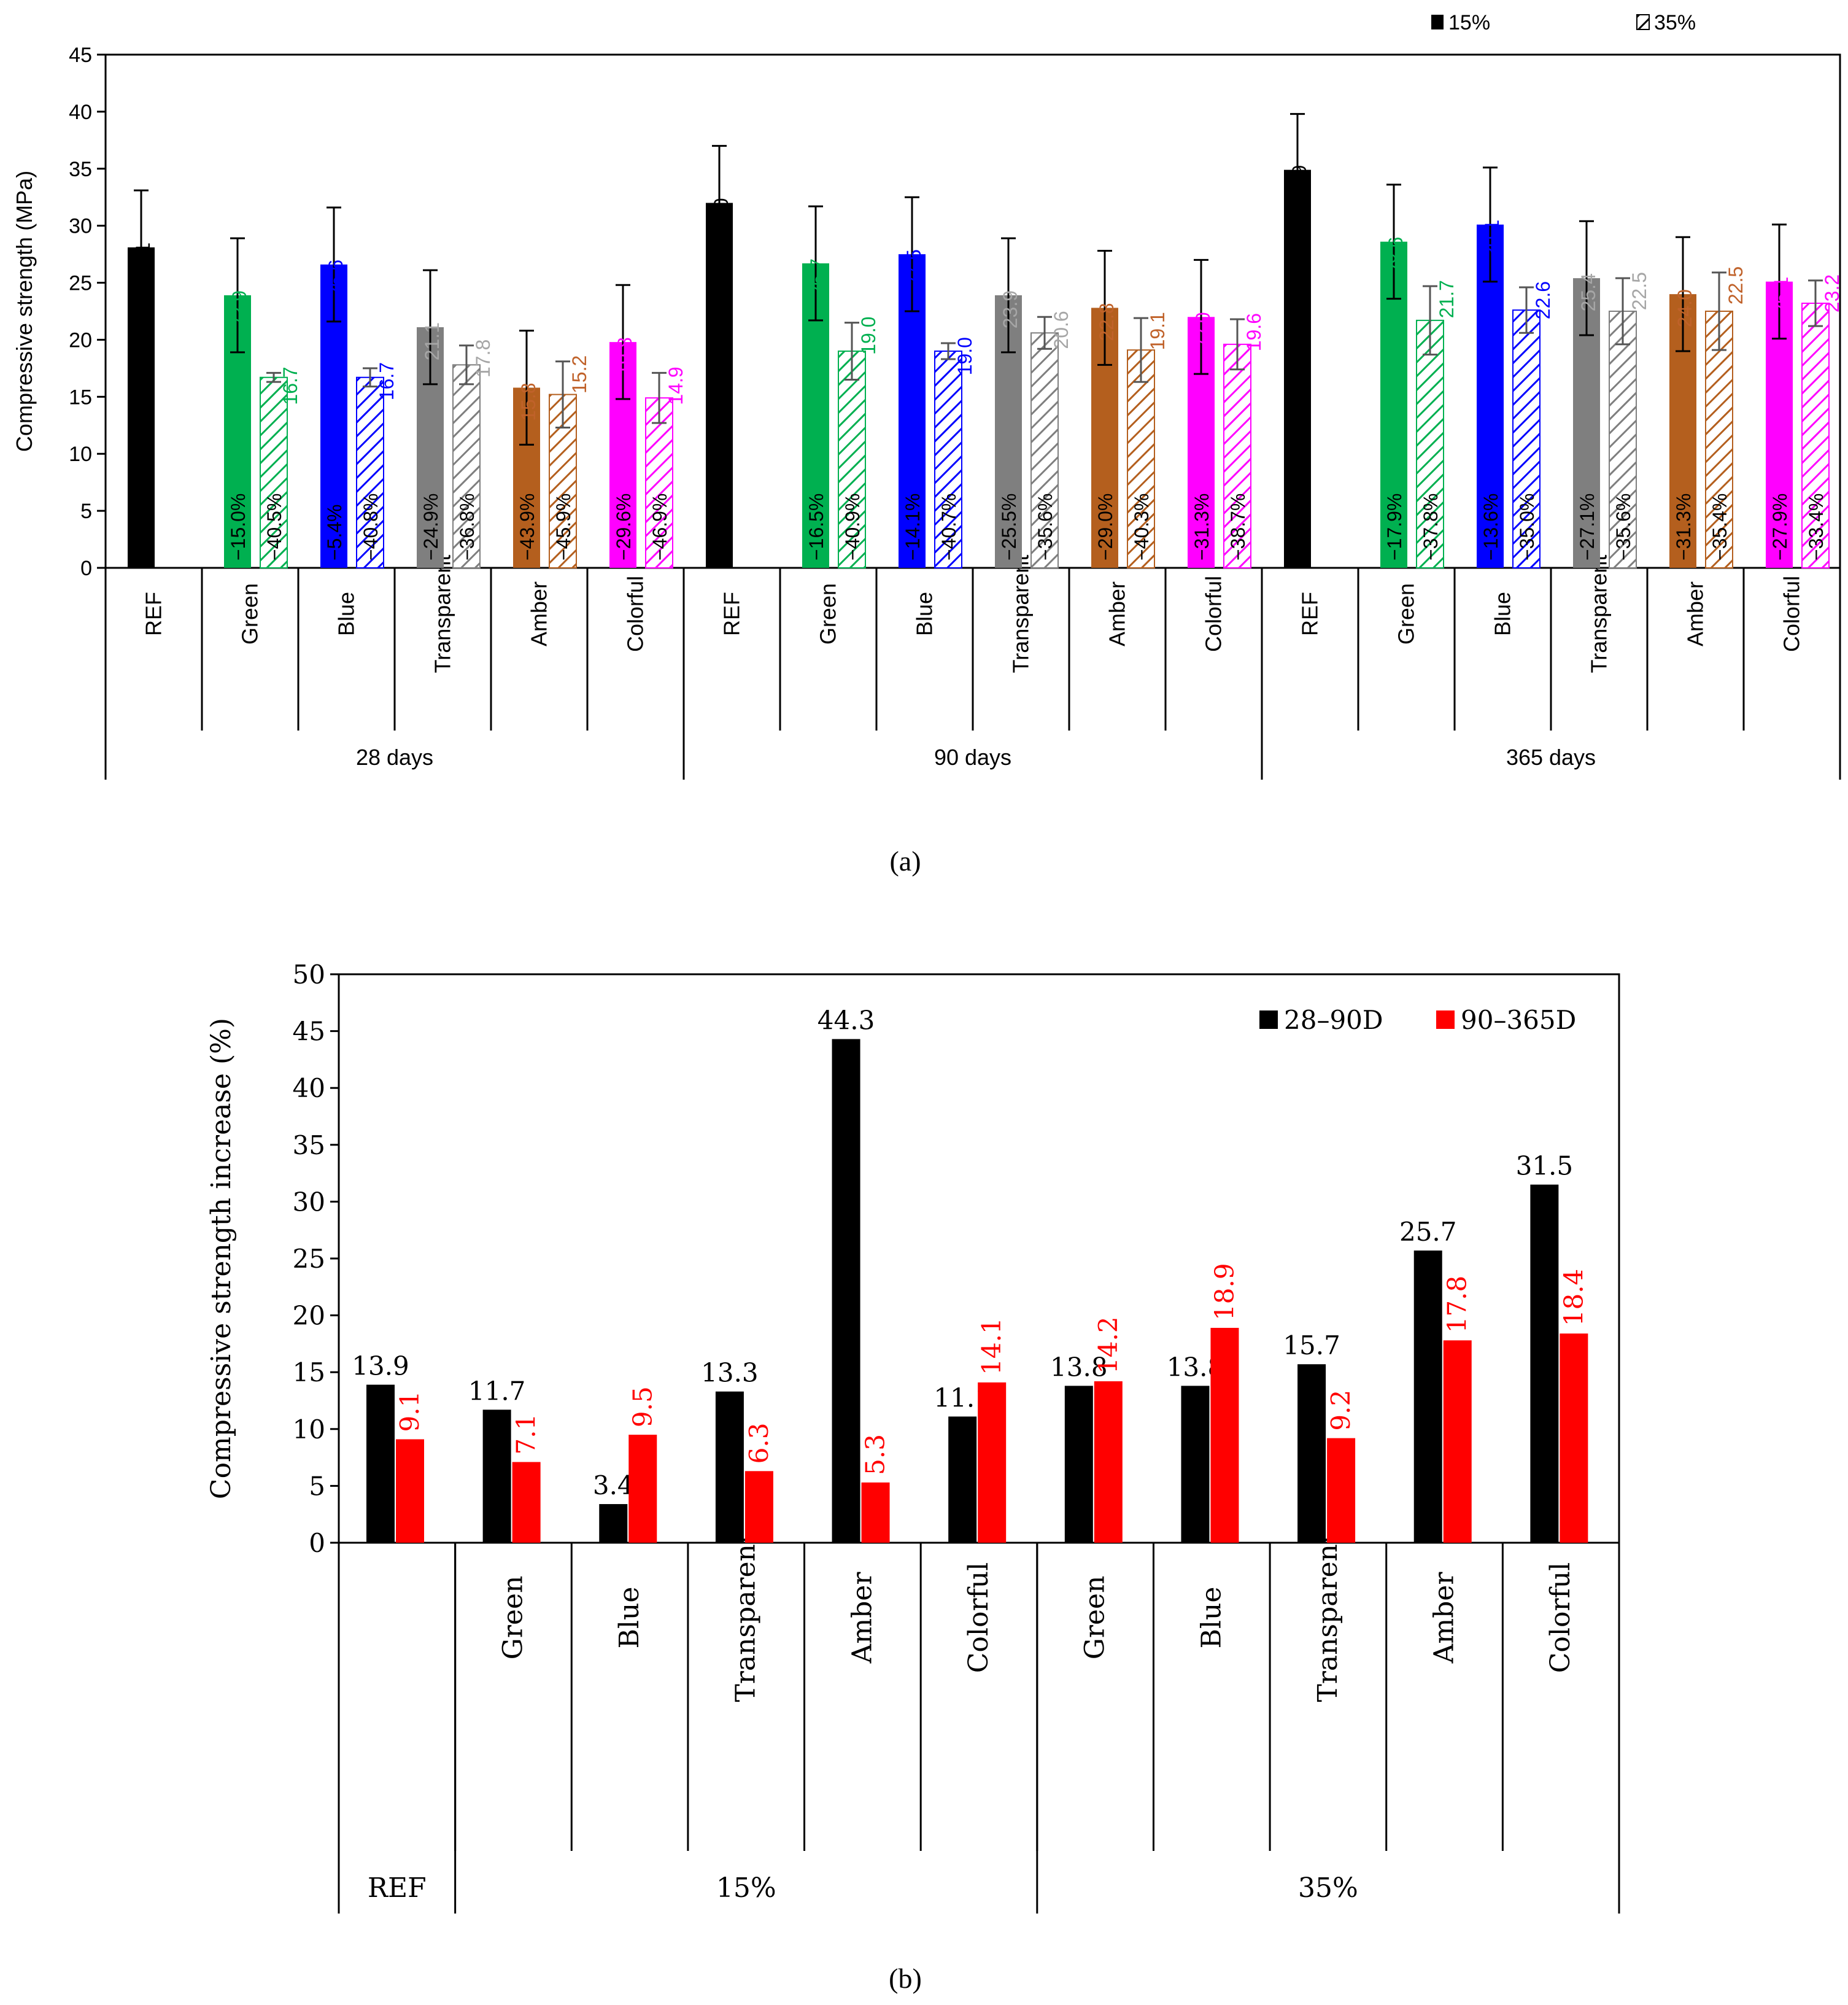  I want to click on y-tick-label-a: 25, so click(80, 283).